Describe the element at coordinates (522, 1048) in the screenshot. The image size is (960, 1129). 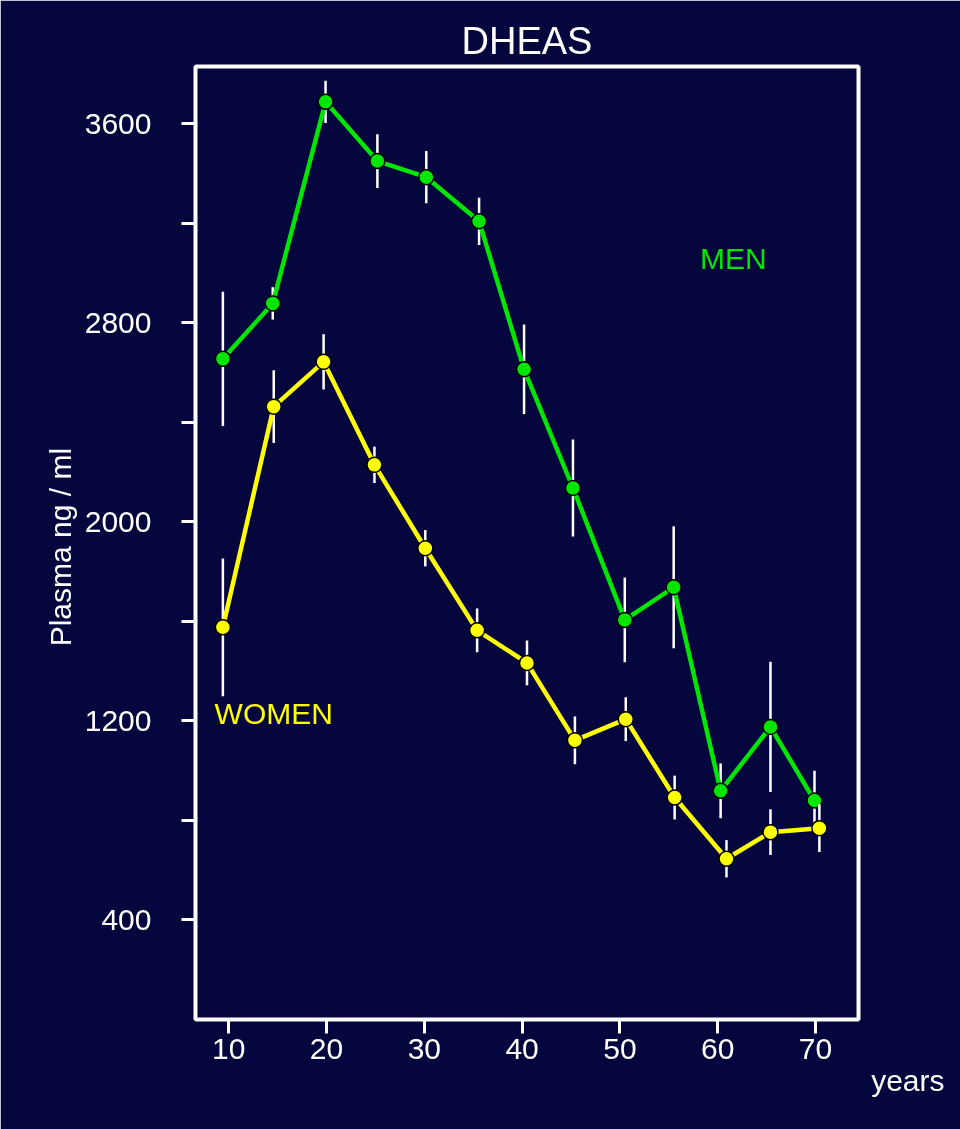
I see `x-tick-label: 40` at that location.